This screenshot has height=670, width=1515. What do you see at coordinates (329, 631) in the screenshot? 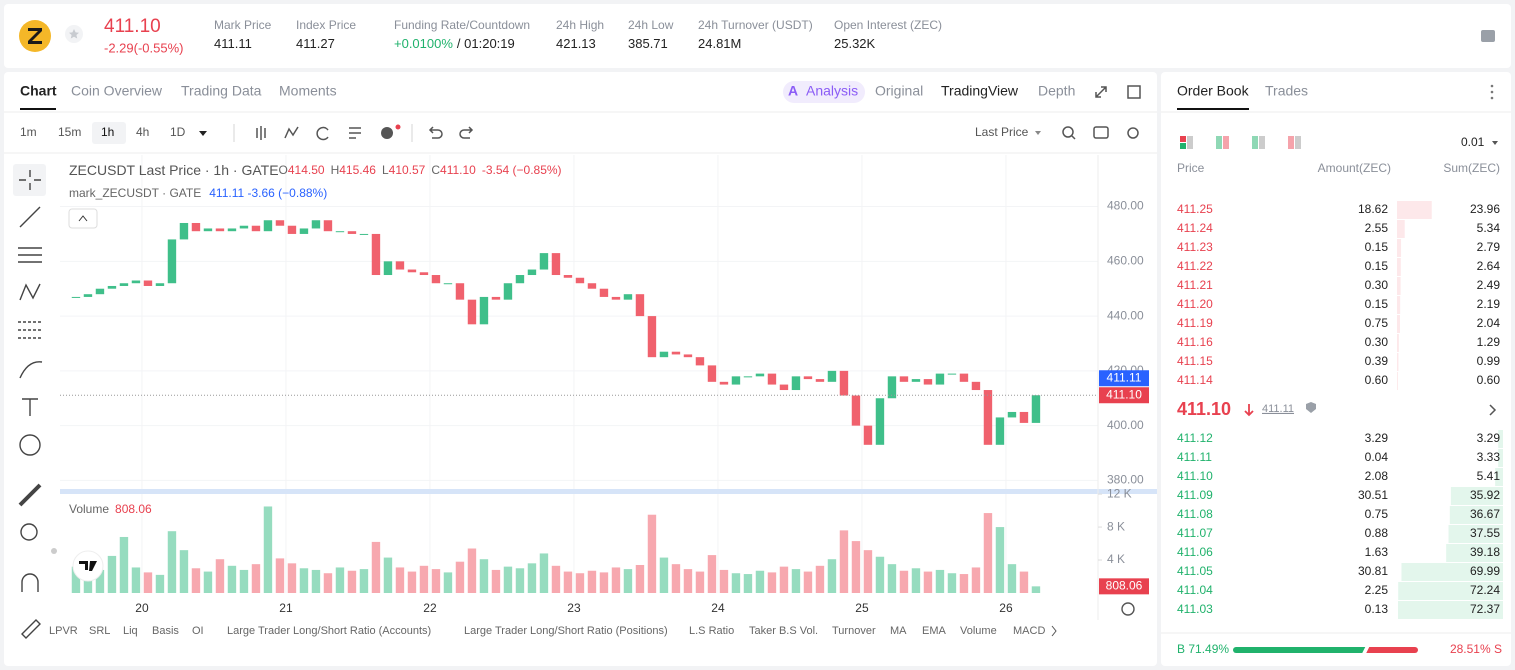
I see `indicator: Large Trader Long/Short Ratio (Accounts)` at bounding box center [329, 631].